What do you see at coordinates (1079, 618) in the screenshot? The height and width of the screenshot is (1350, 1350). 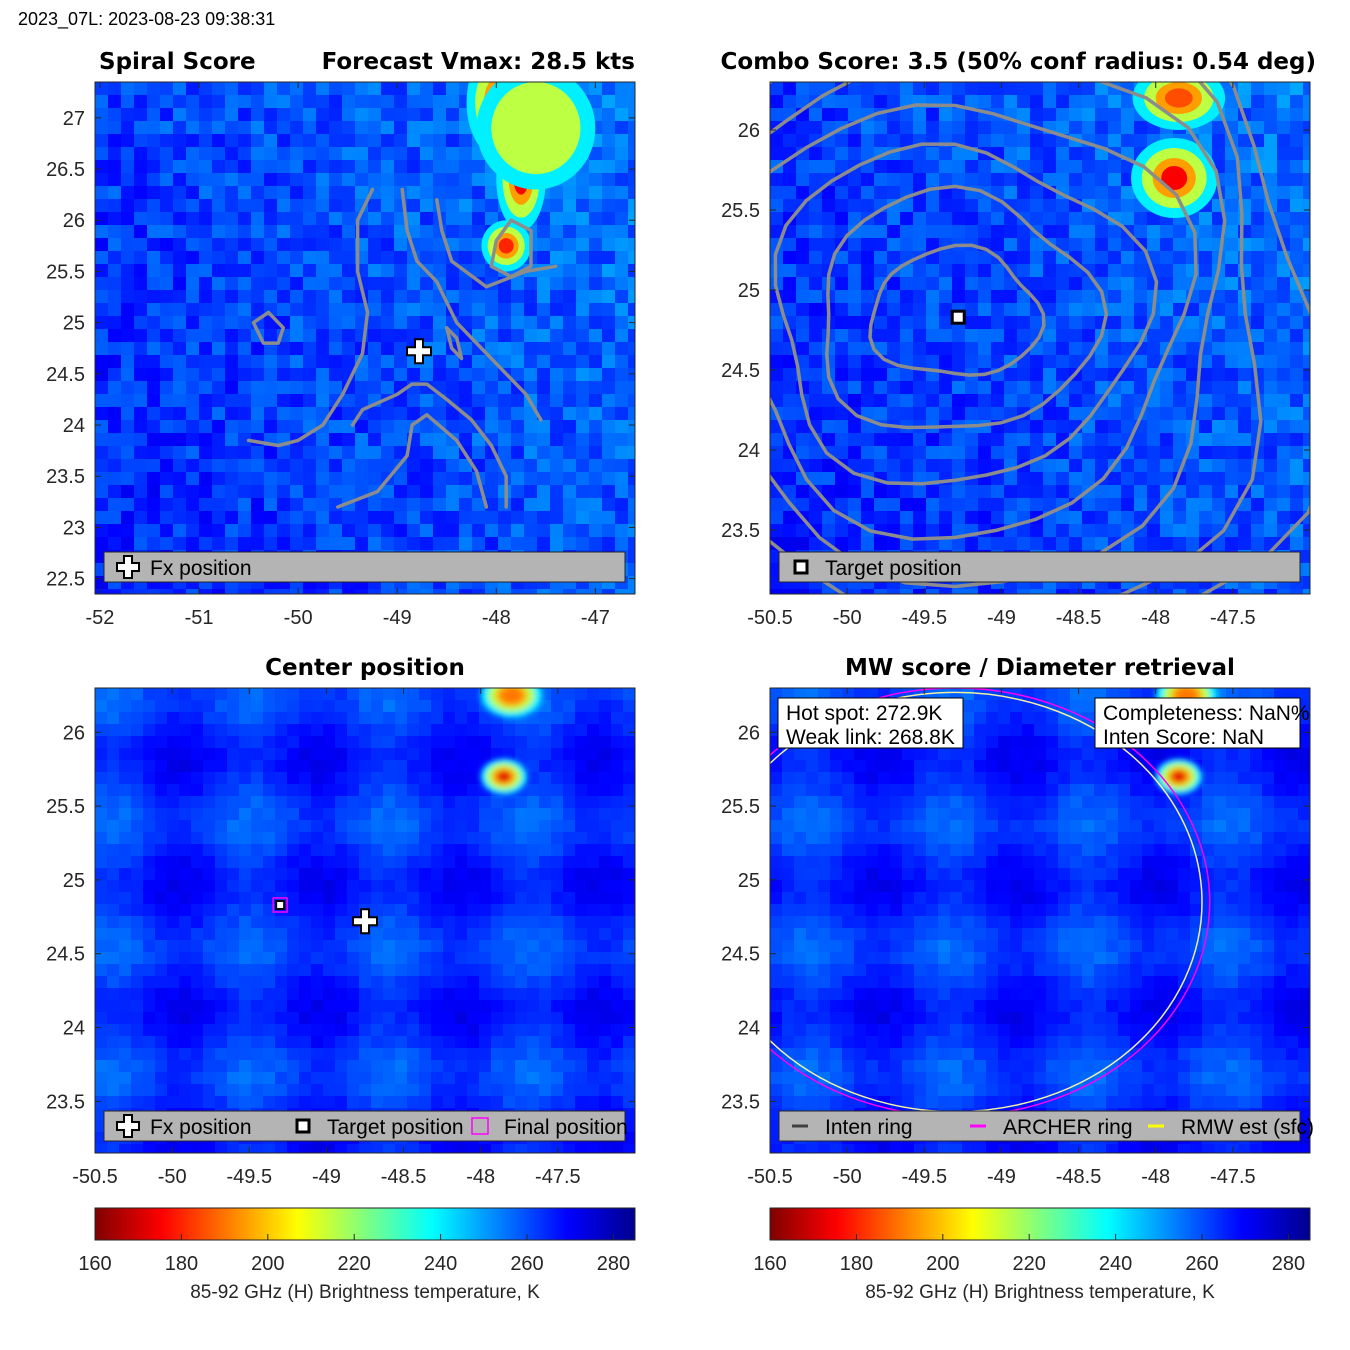 I see `x-tick-label: -48.5` at bounding box center [1079, 618].